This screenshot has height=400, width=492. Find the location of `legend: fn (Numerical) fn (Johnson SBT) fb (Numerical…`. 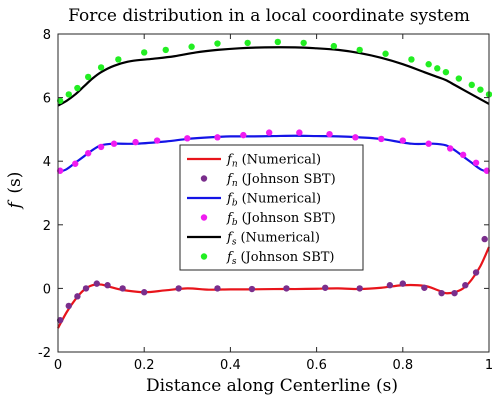

legend: fn (Numerical) fn (Johnson SBT) fb (Numerical… is located at coordinates (271, 207).